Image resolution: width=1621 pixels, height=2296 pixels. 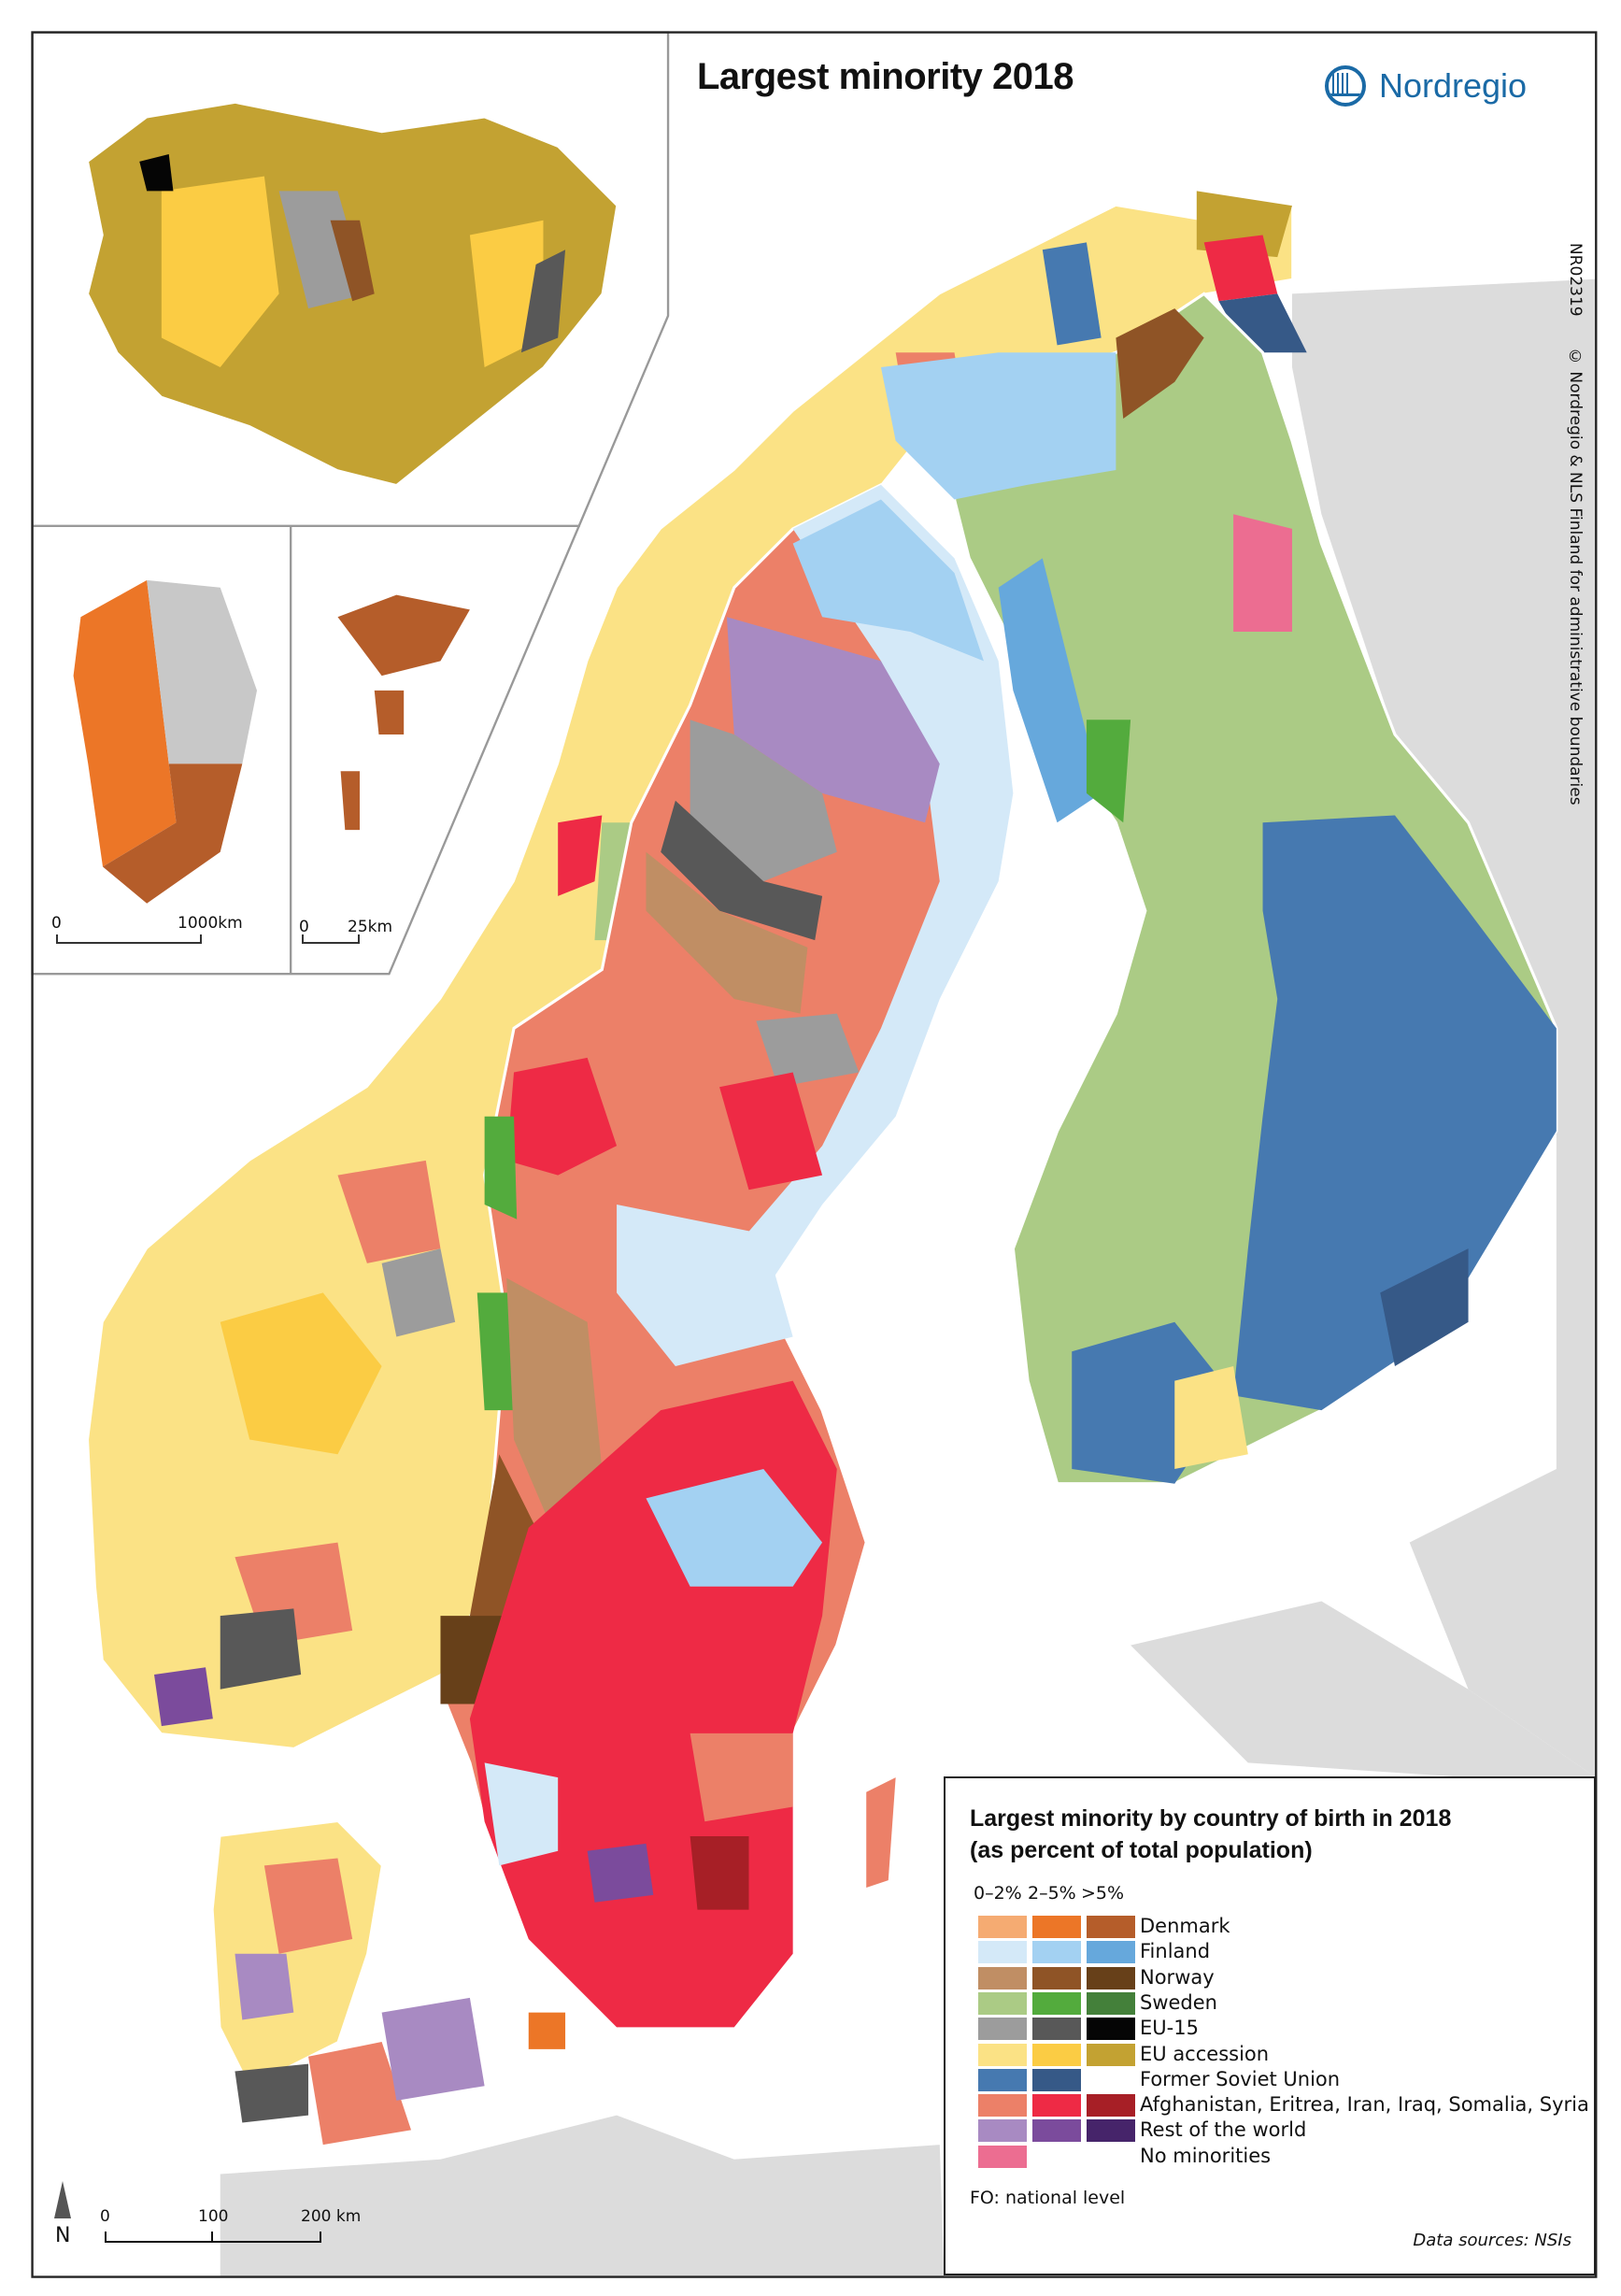 I want to click on legend-label: EU accession, so click(x=1205, y=2053).